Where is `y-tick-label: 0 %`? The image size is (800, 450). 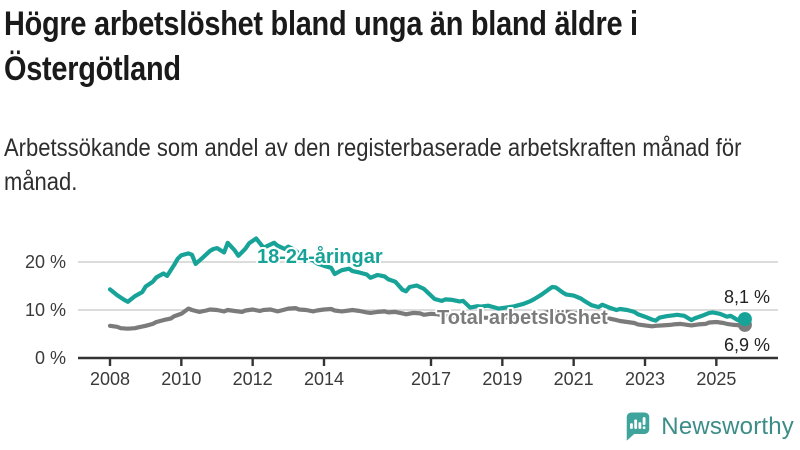 y-tick-label: 0 % is located at coordinates (50, 358).